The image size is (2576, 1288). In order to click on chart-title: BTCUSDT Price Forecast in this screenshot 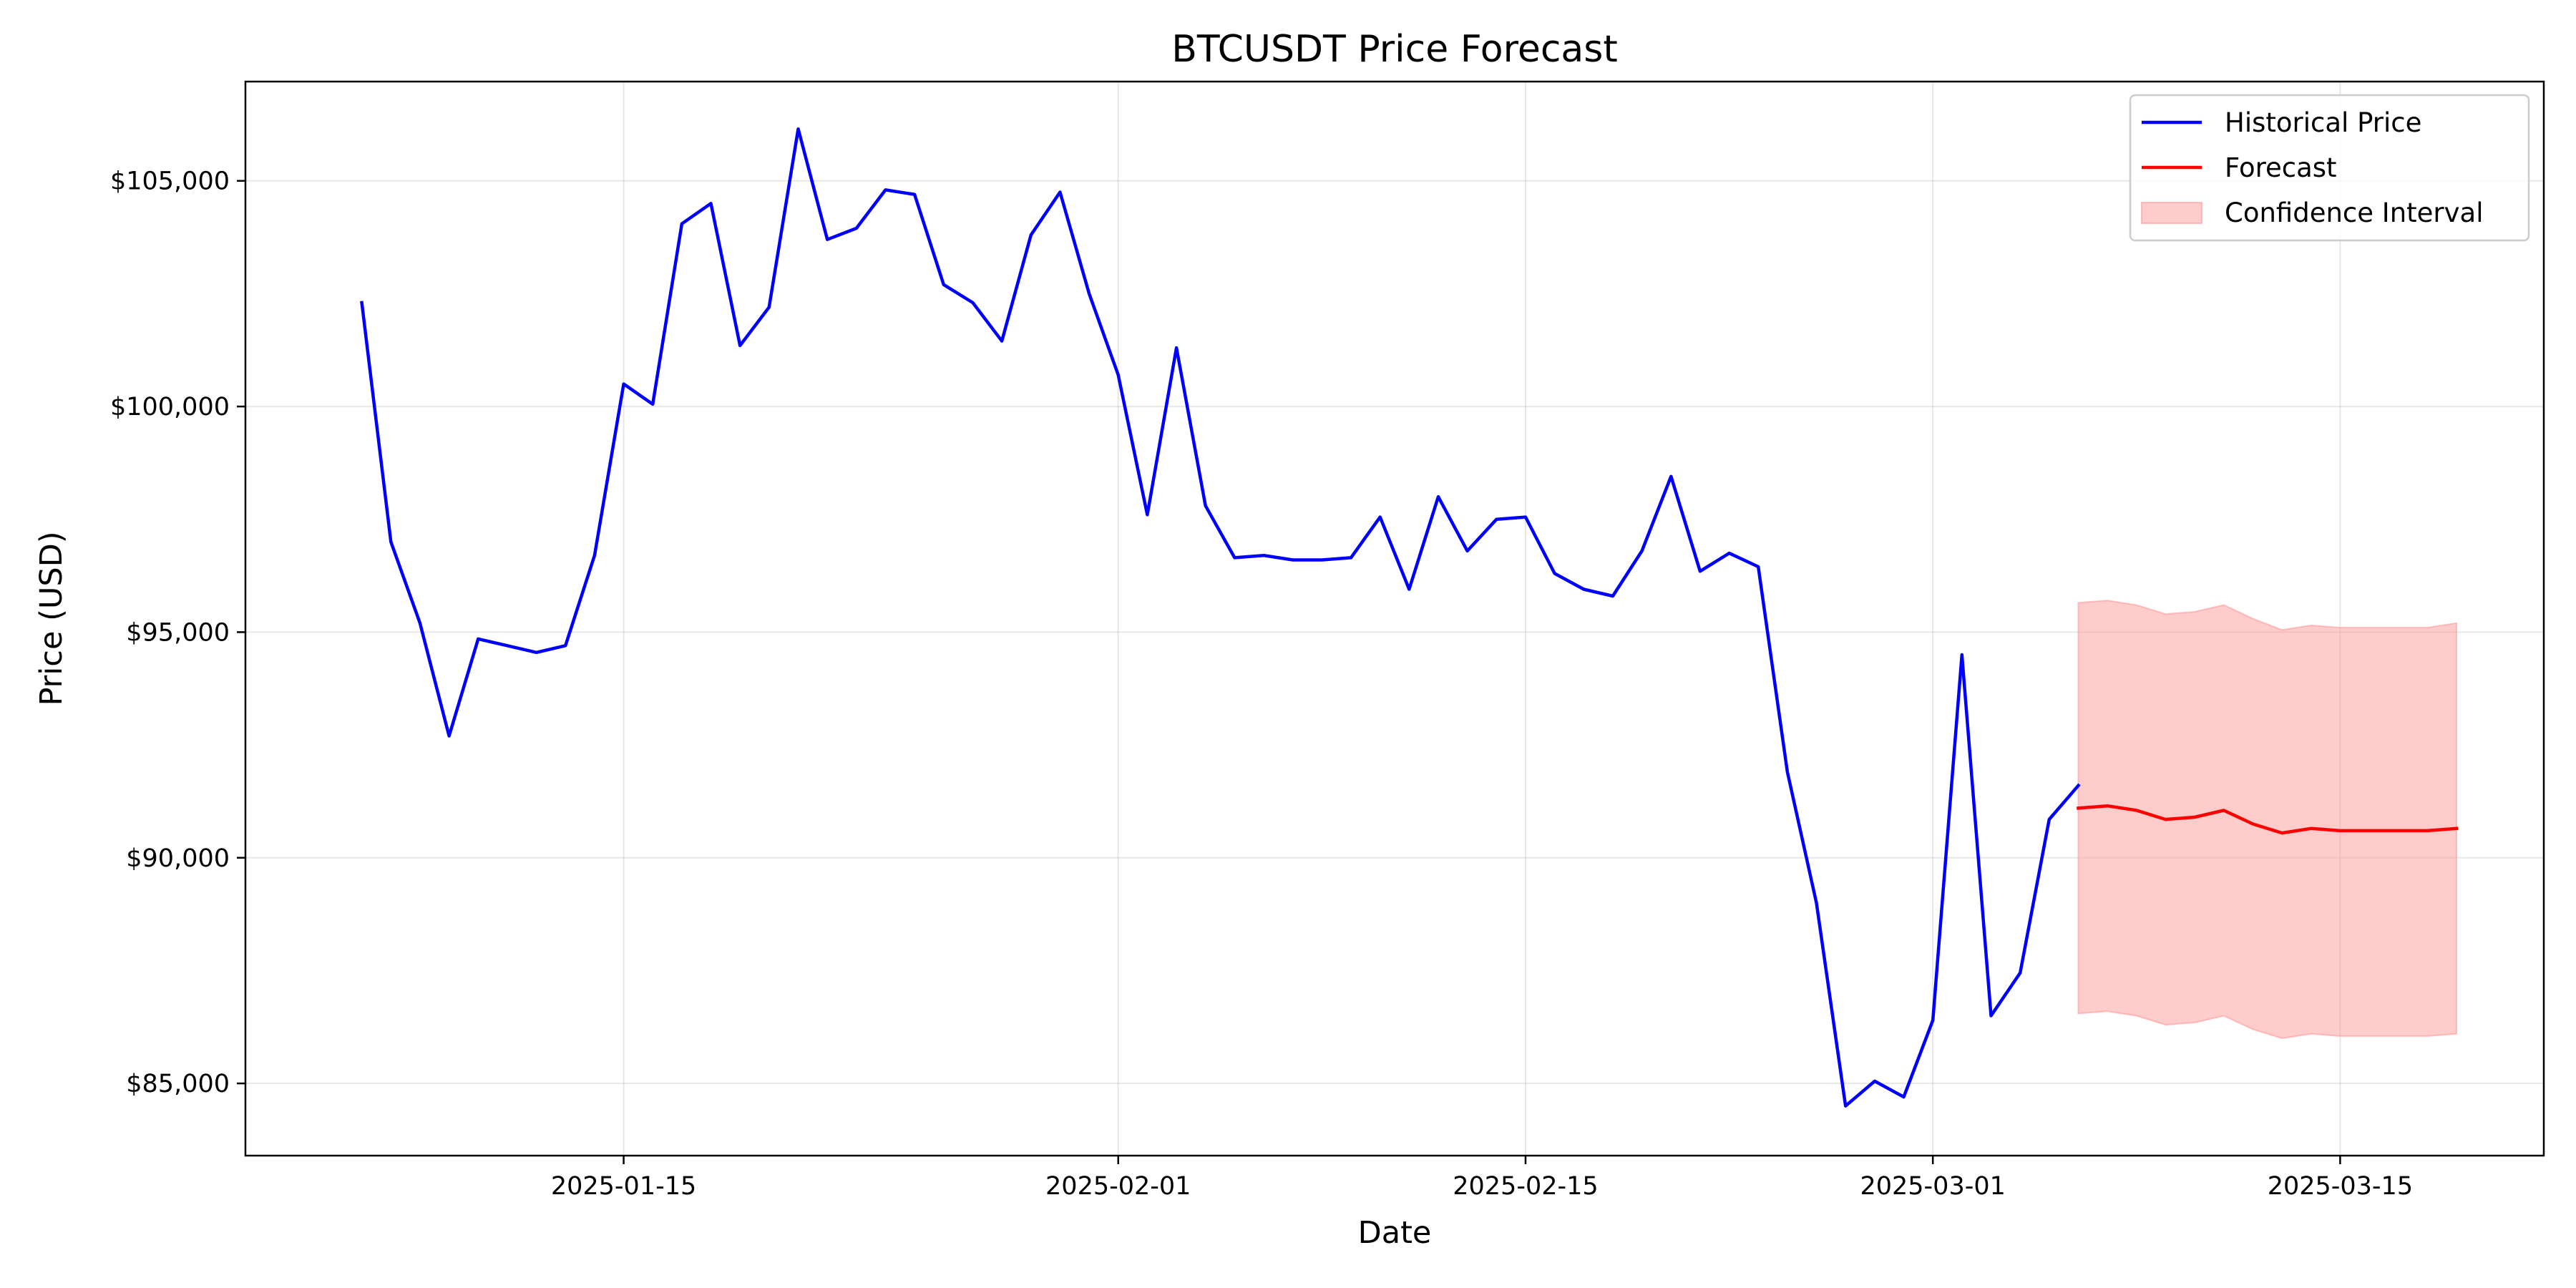, I will do `click(1394, 49)`.